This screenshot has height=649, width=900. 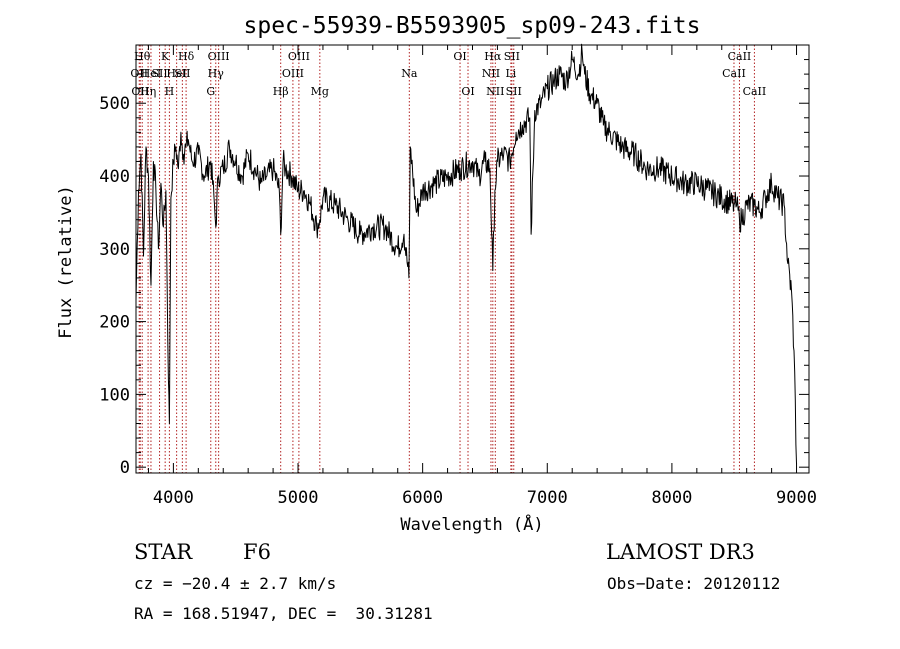 I want to click on line-label-21: NII, so click(x=491, y=73).